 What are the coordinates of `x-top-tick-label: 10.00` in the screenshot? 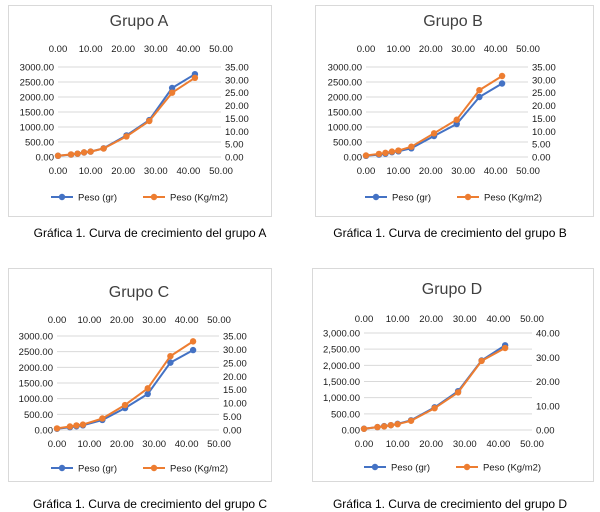 It's located at (90, 320).